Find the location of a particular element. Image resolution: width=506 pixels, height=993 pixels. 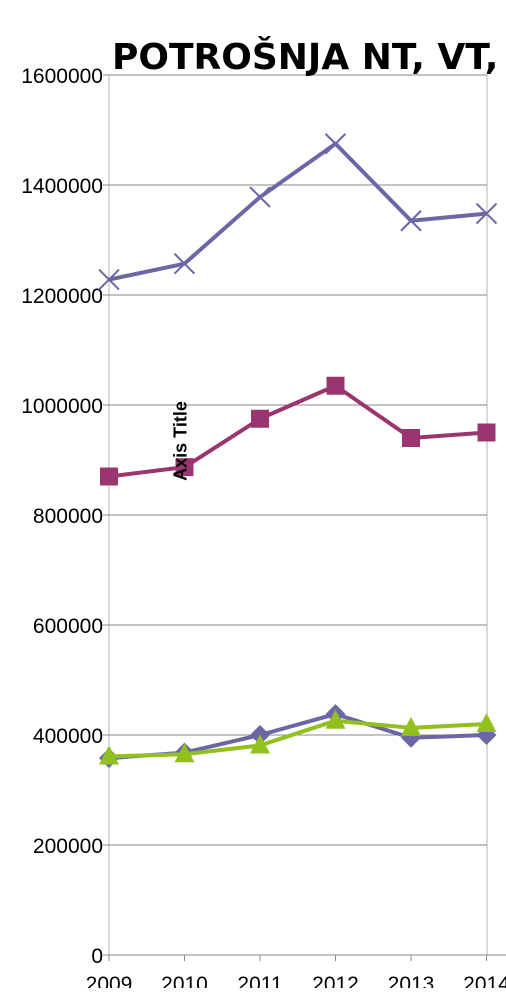

y-tick-label: 800000 is located at coordinates (68, 516).